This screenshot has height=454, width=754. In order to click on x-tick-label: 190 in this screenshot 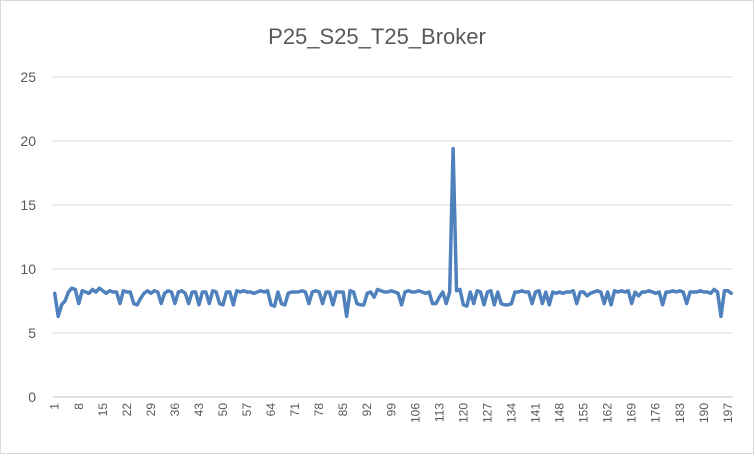, I will do `click(704, 413)`.